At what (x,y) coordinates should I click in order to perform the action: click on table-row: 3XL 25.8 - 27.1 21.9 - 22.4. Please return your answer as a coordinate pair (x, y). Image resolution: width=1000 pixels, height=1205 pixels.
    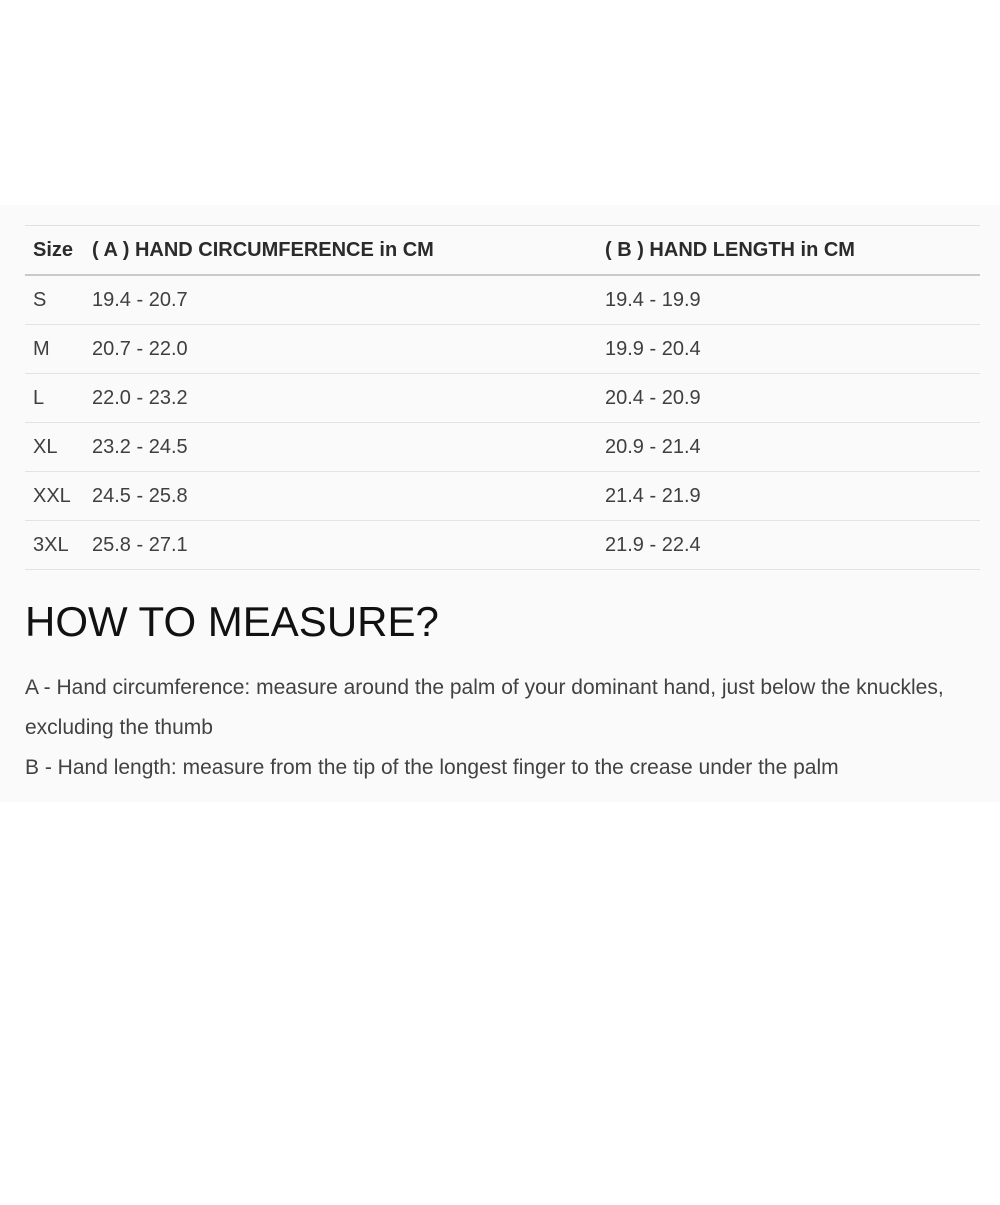
    Looking at the image, I should click on (502, 545).